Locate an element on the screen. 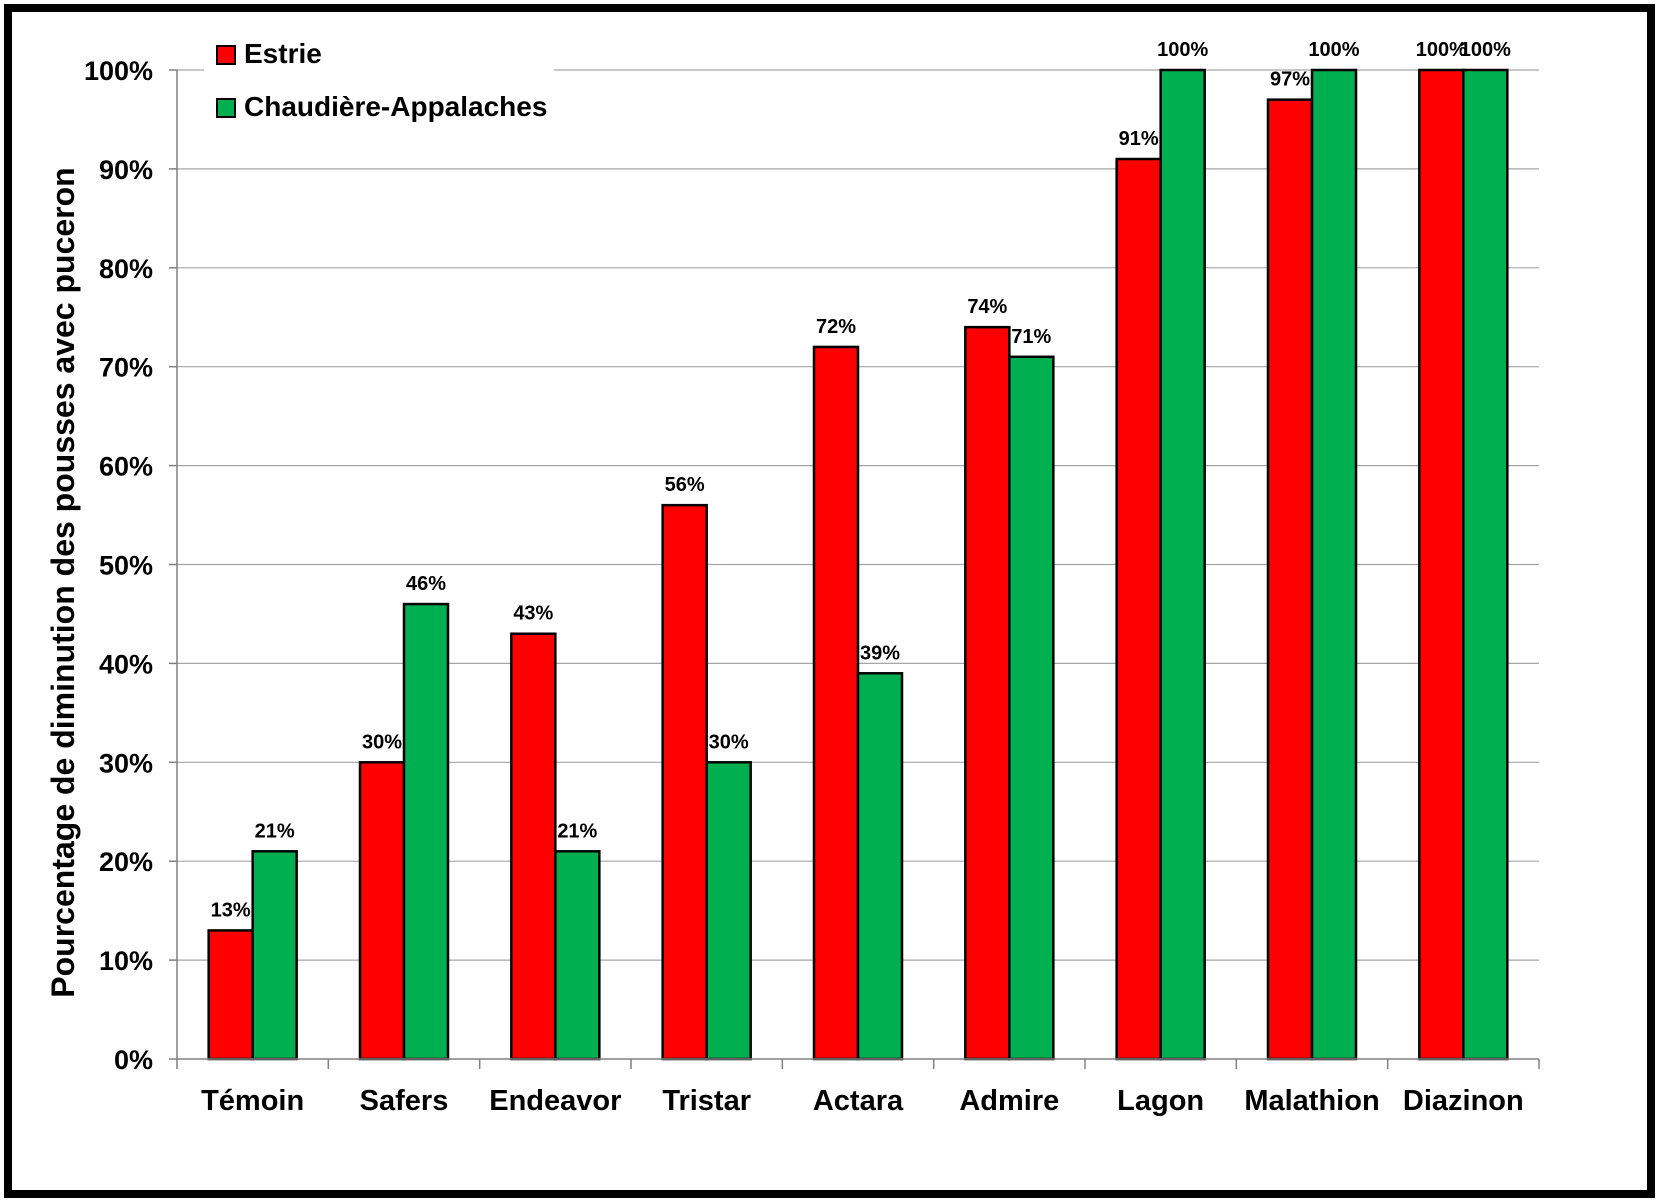  y-tick-label: 80% is located at coordinates (126, 269).